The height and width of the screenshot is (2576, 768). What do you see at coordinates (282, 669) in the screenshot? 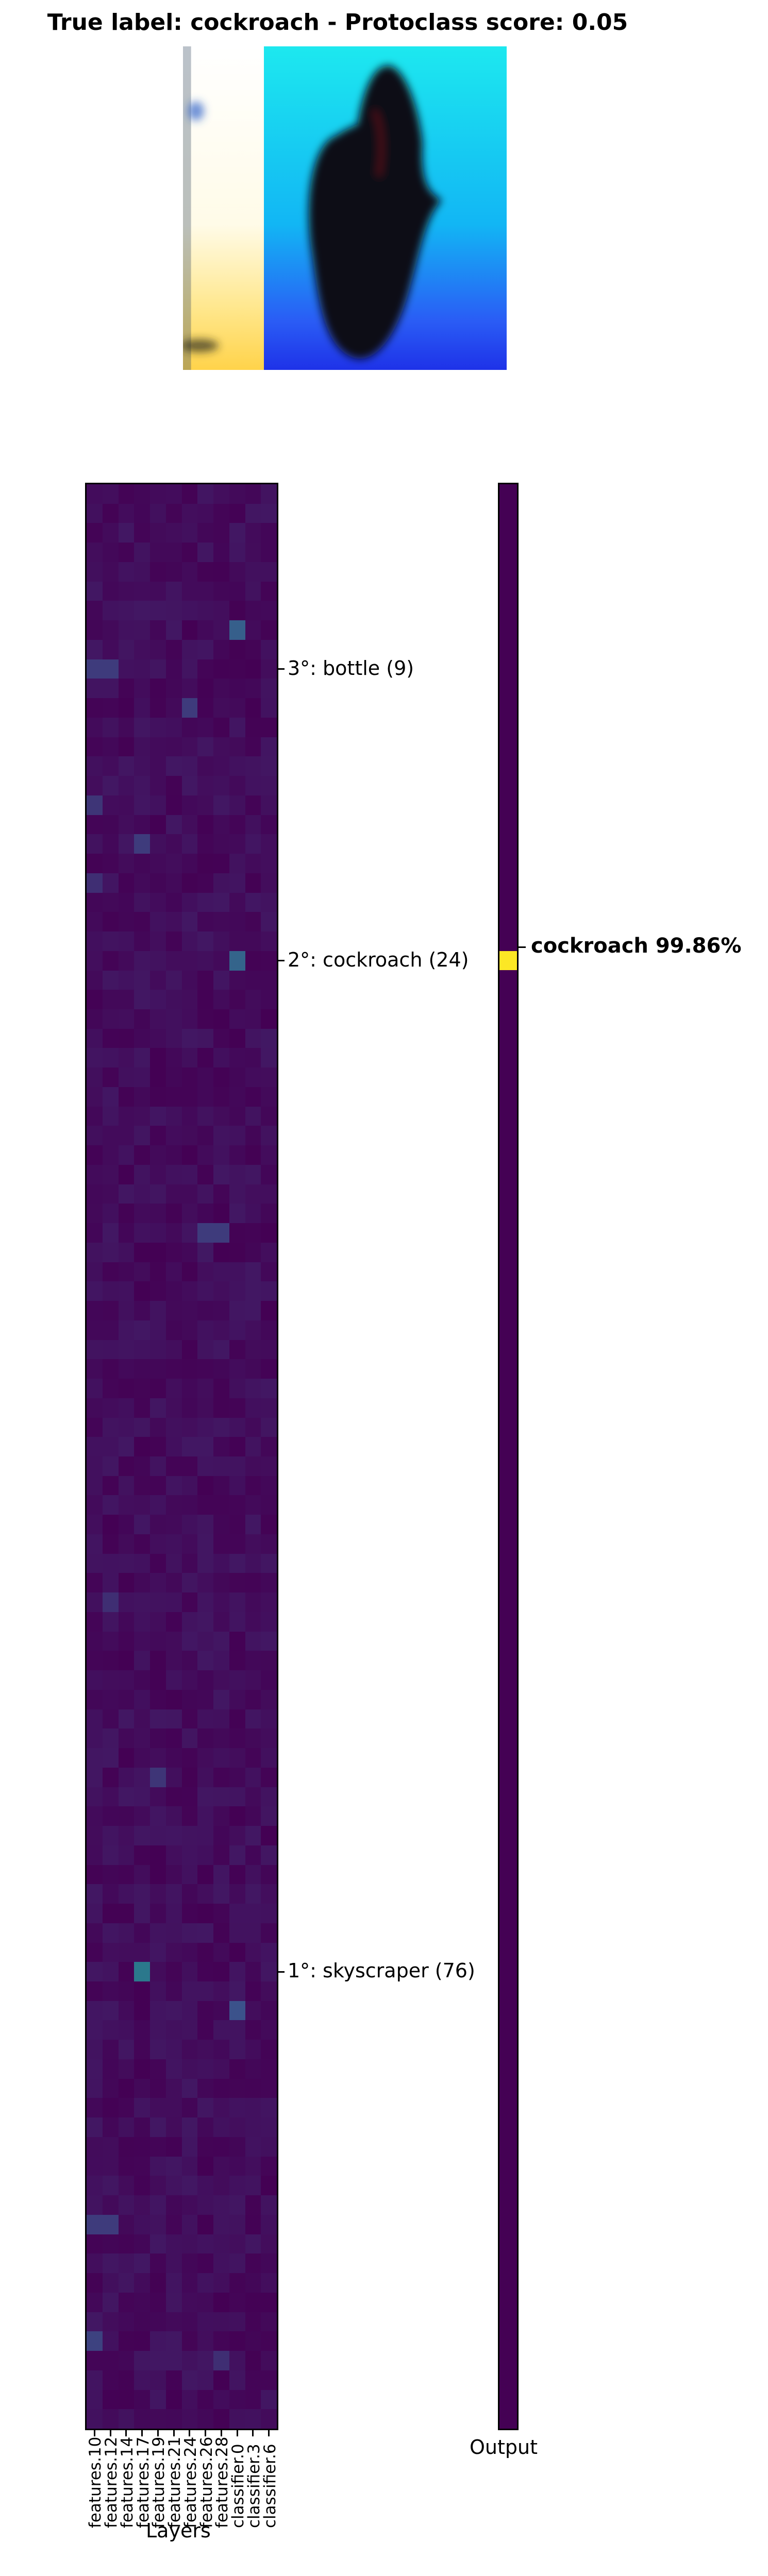
I see `row-tick-mark` at bounding box center [282, 669].